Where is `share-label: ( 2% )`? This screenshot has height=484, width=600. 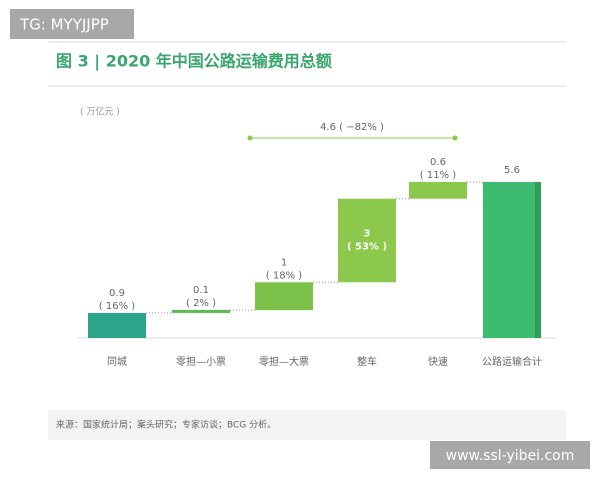
share-label: ( 2% ) is located at coordinates (201, 303).